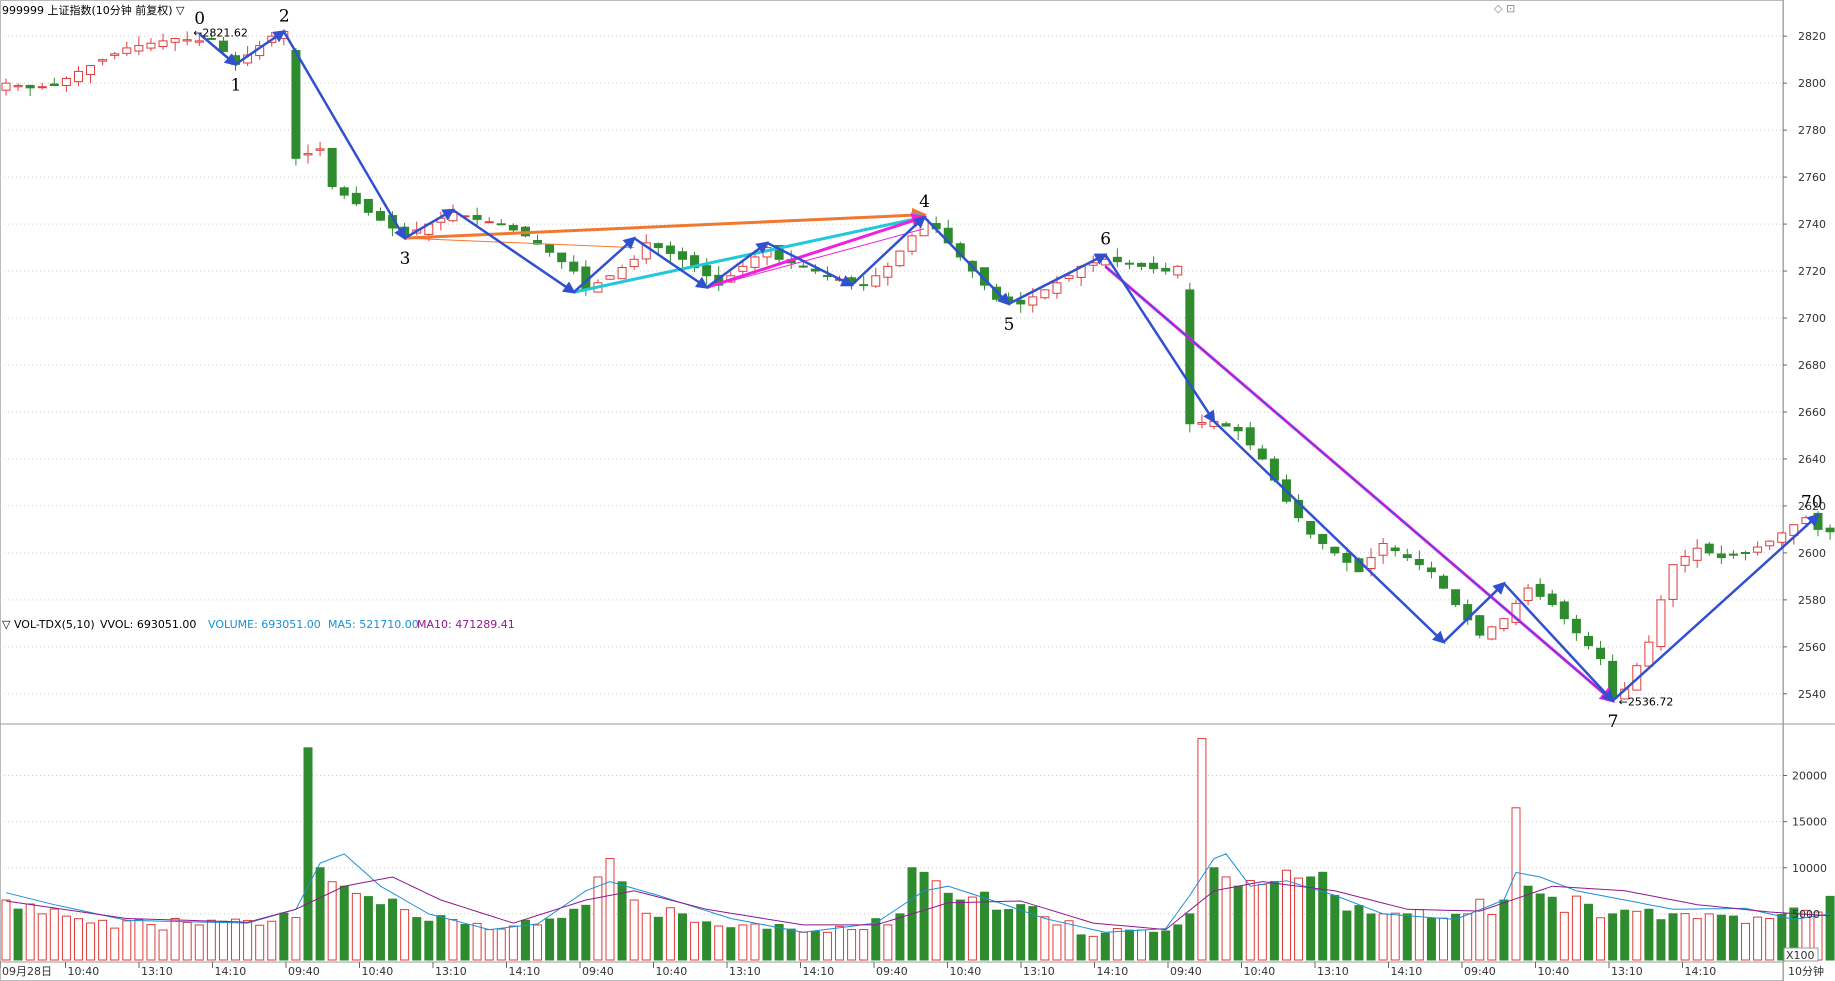 This screenshot has height=981, width=1835. What do you see at coordinates (284, 16) in the screenshot?
I see `wave-label: 2` at bounding box center [284, 16].